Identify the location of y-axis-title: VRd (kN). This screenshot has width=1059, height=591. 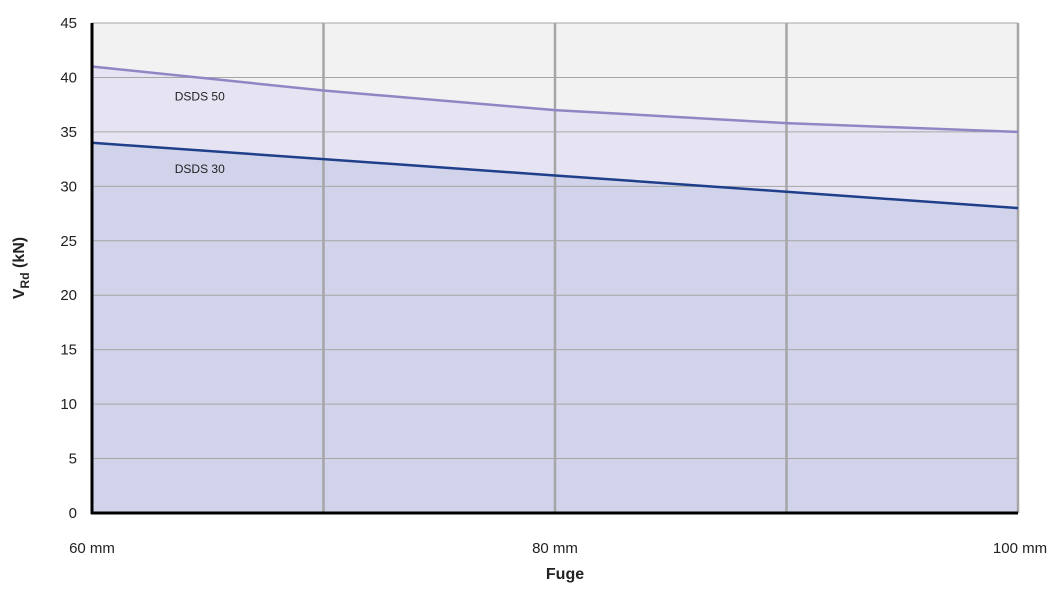
(21, 268).